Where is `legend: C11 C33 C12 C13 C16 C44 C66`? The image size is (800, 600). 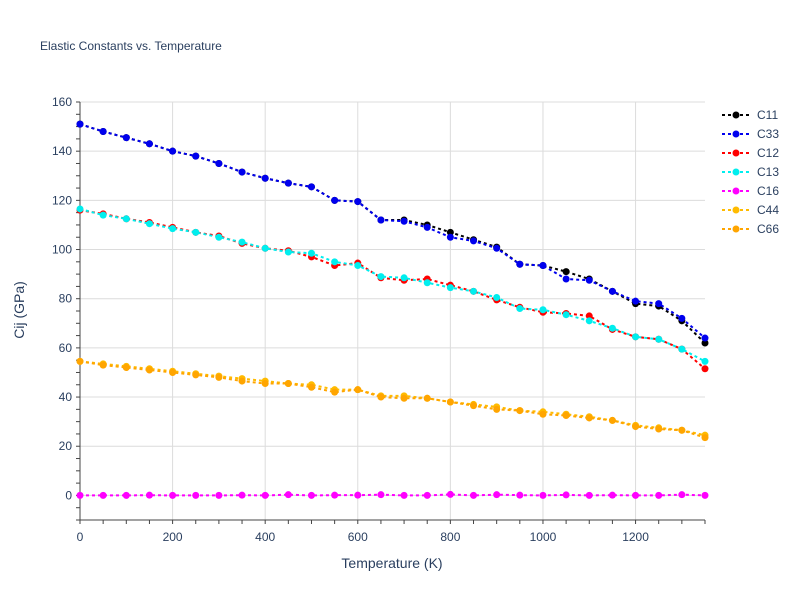 legend: C11 C33 C12 C13 C16 C44 C66 is located at coordinates (750, 172).